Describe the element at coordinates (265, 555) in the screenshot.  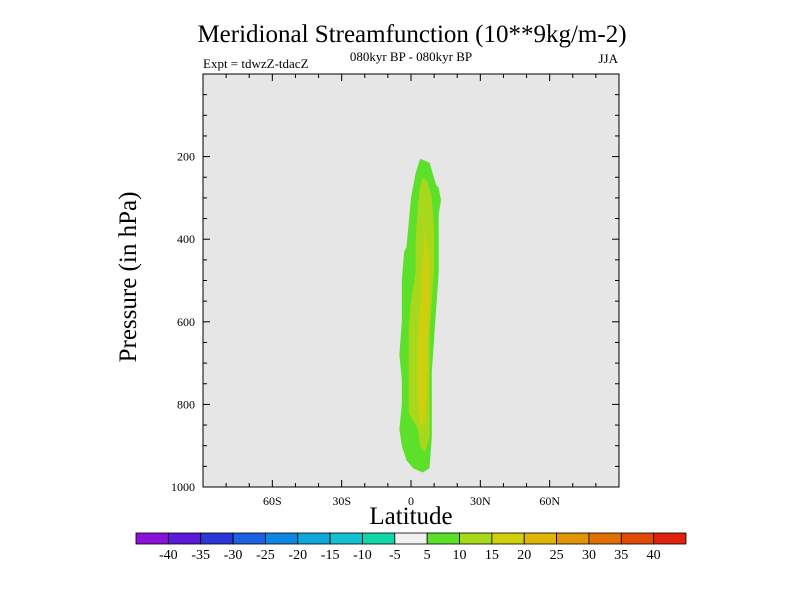
I see `colorbar-label: -25` at that location.